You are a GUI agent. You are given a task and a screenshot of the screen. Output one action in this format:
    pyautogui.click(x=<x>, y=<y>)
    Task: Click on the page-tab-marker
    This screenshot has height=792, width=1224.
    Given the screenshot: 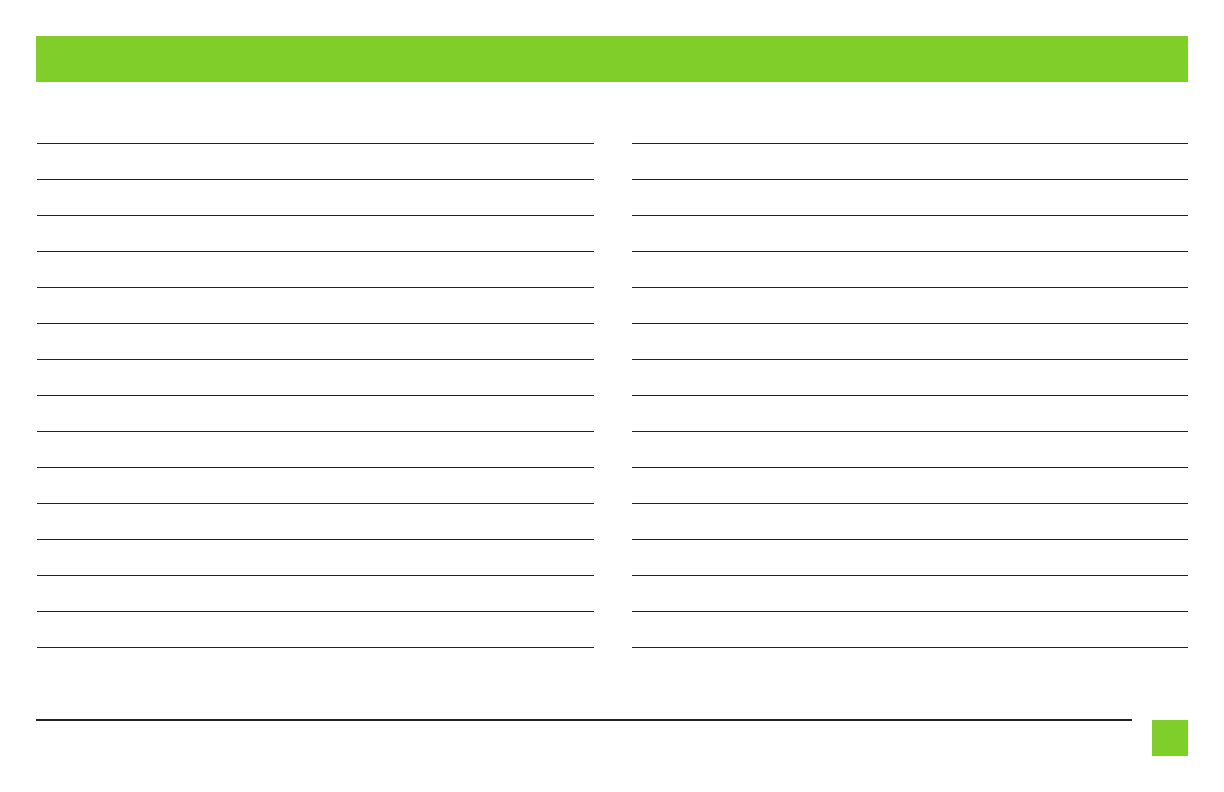 What is the action you would take?
    pyautogui.click(x=1170, y=738)
    